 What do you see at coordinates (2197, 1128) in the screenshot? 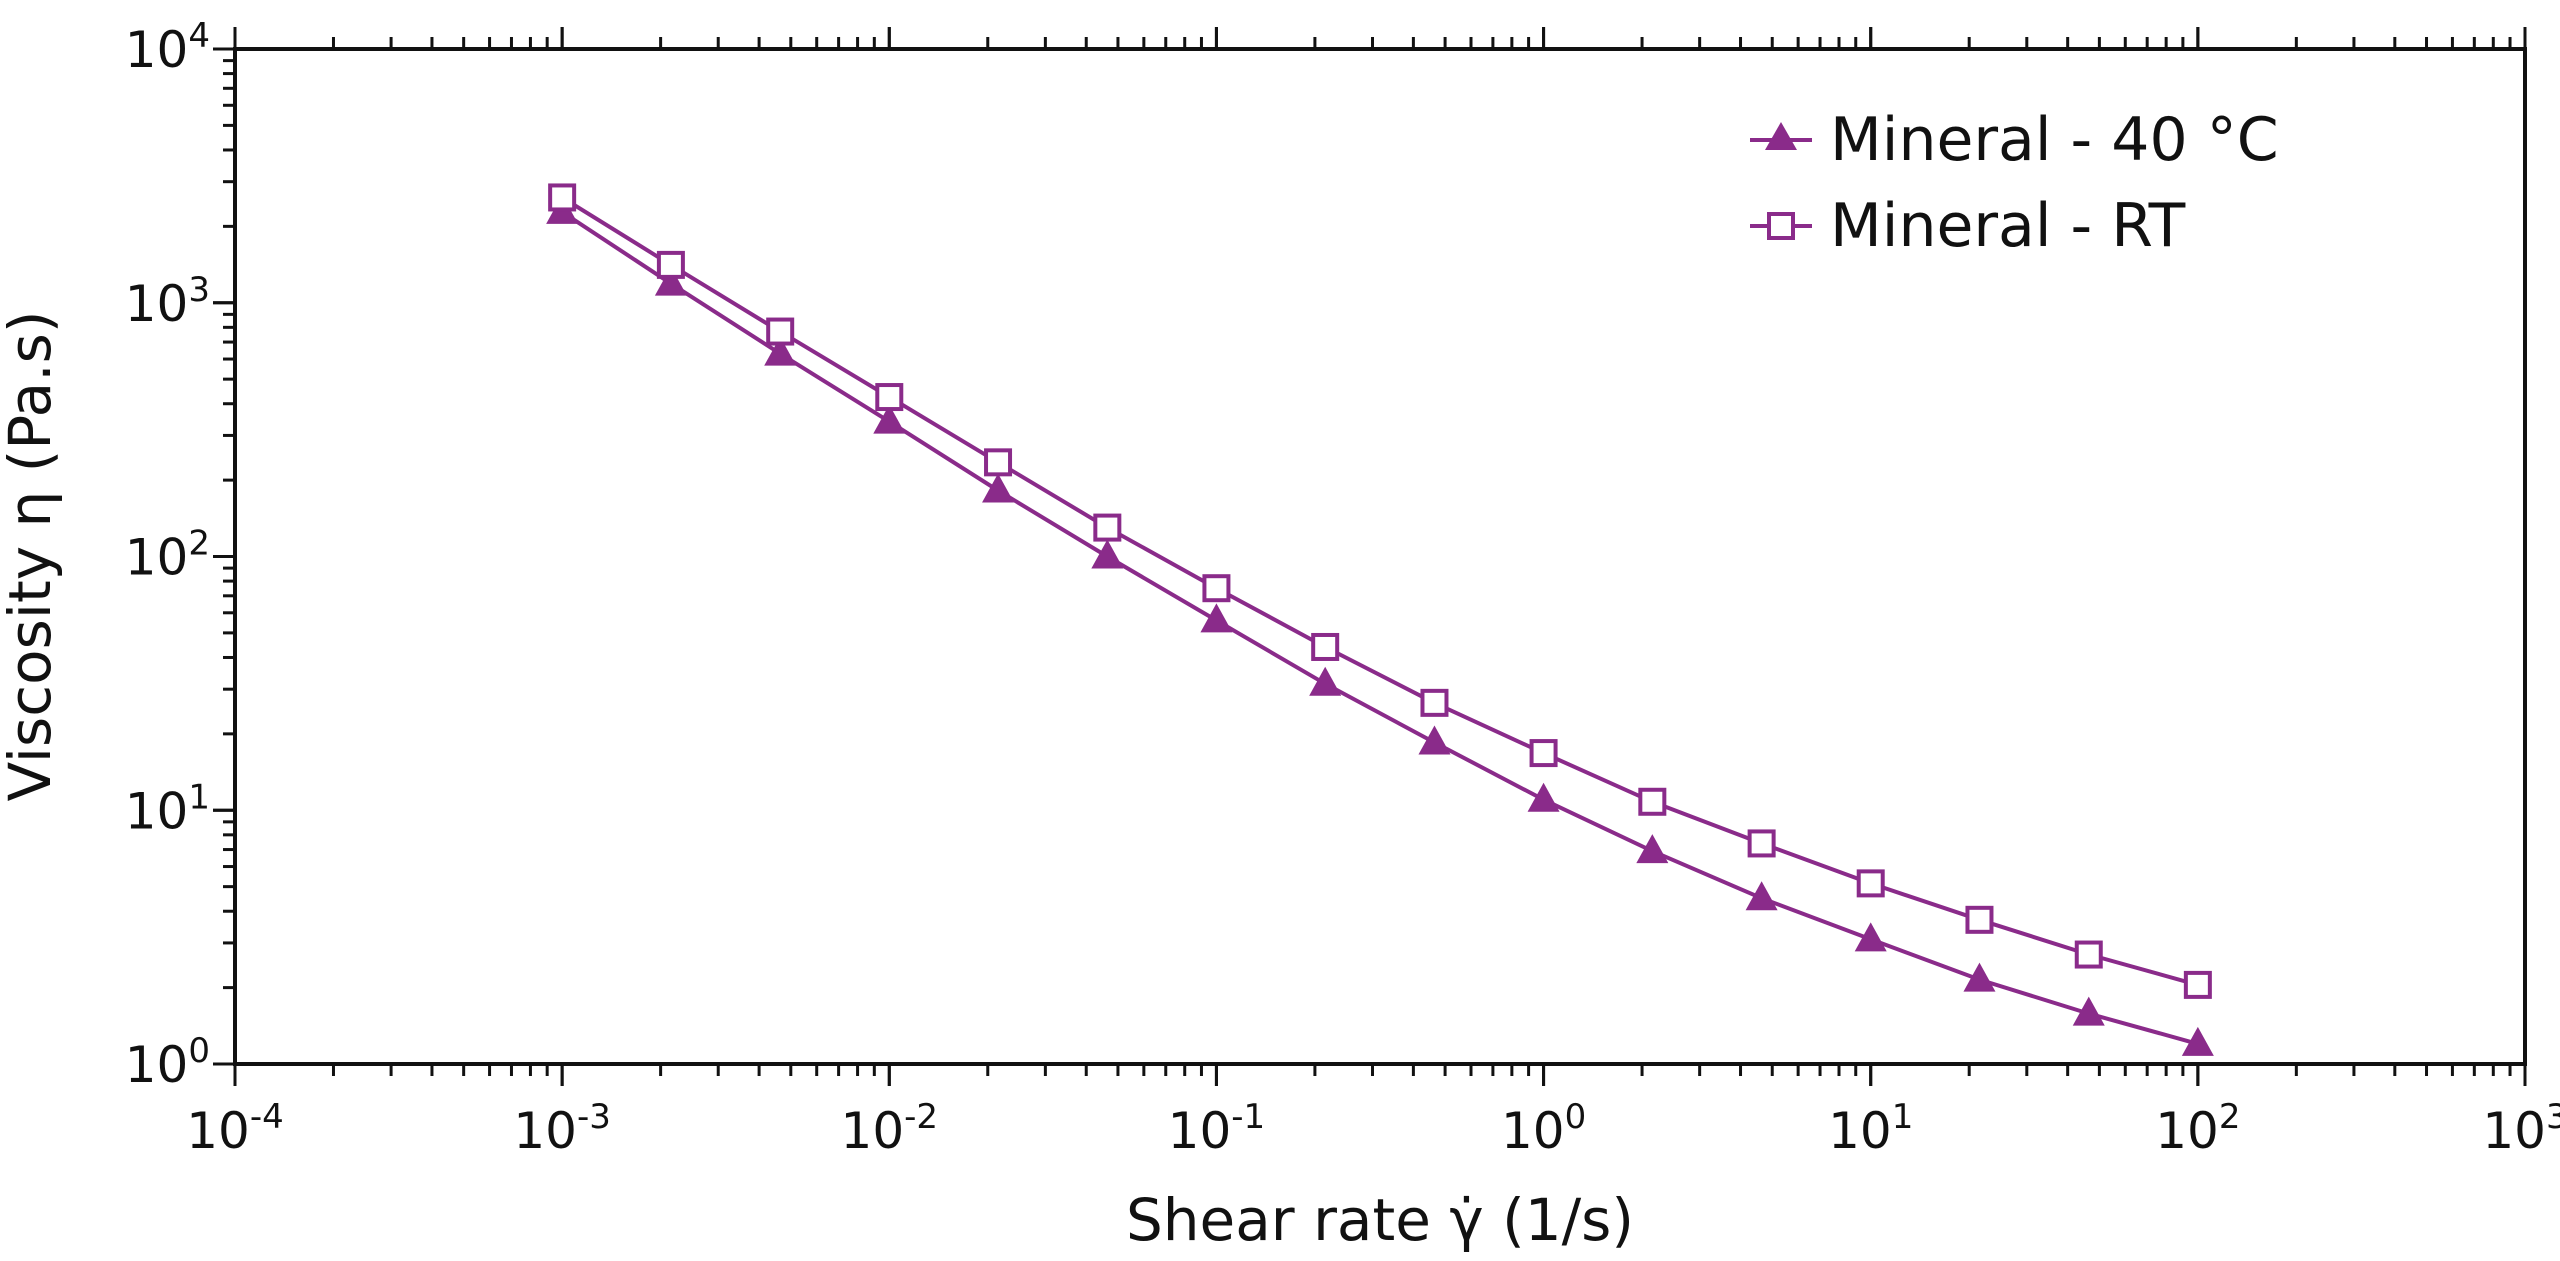
I see `x-tick-label: 10²` at bounding box center [2197, 1128].